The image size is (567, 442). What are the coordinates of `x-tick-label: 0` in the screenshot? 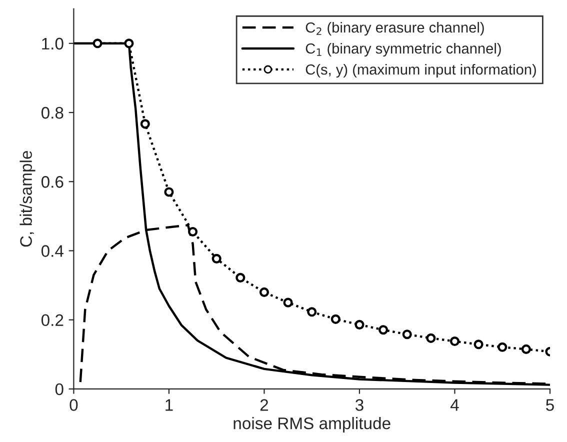 It's located at (74, 405).